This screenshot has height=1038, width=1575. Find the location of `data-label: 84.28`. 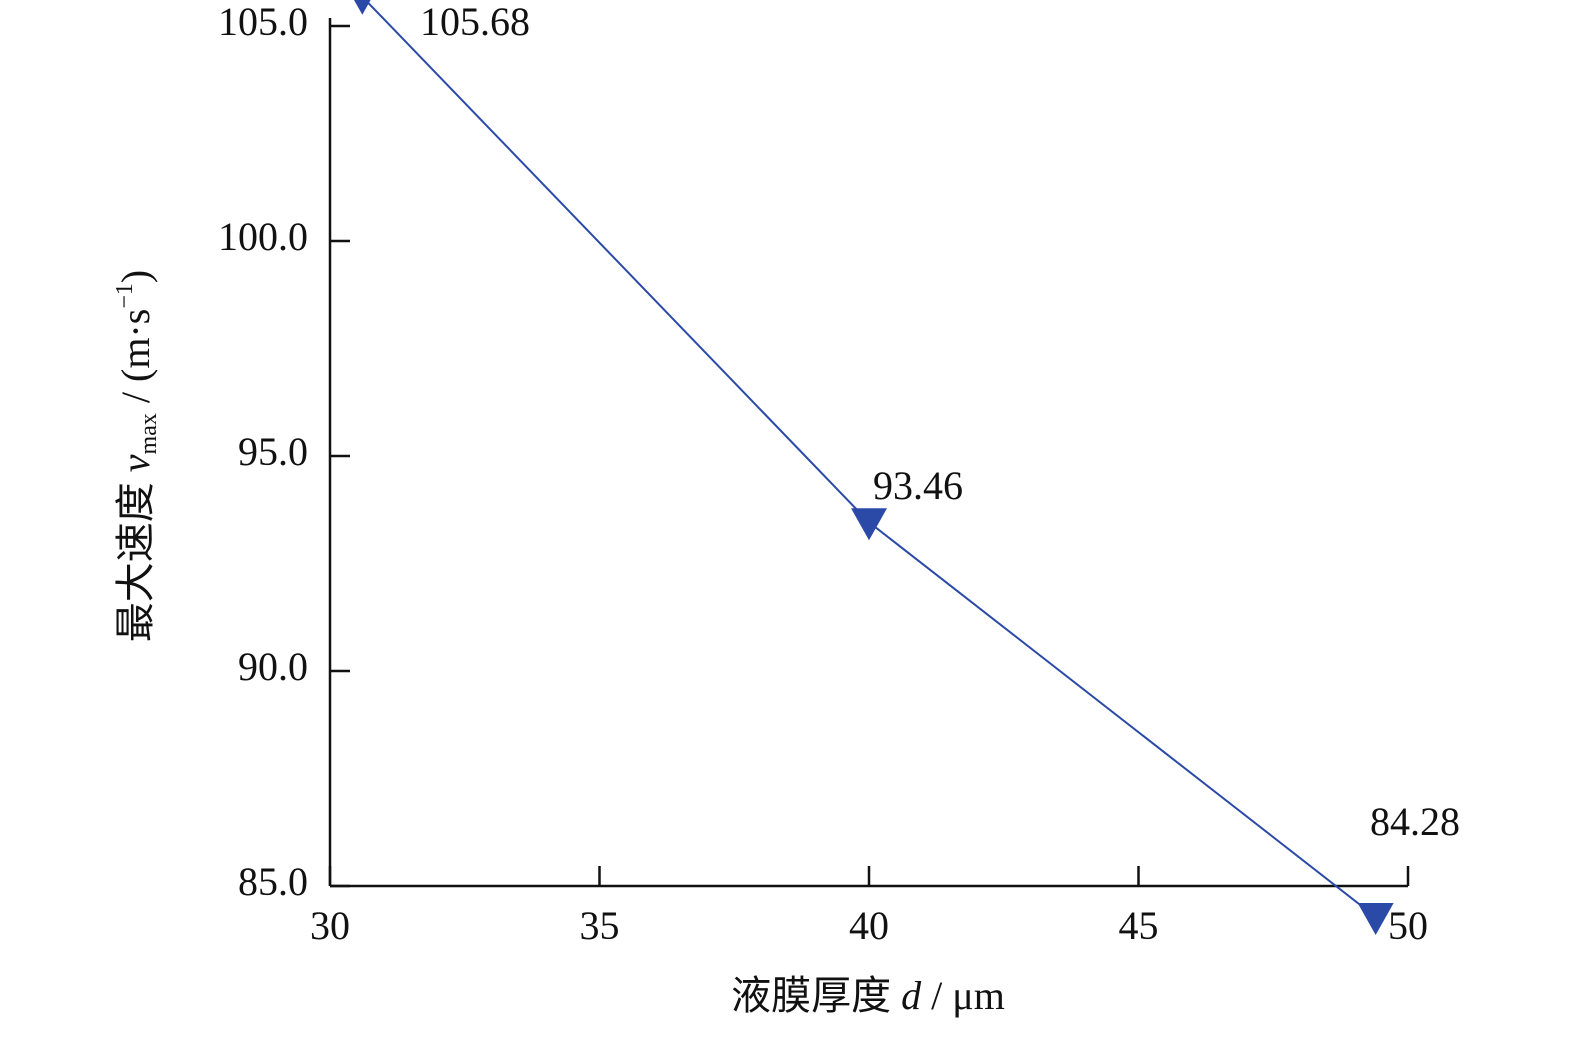

data-label: 84.28 is located at coordinates (1415, 821).